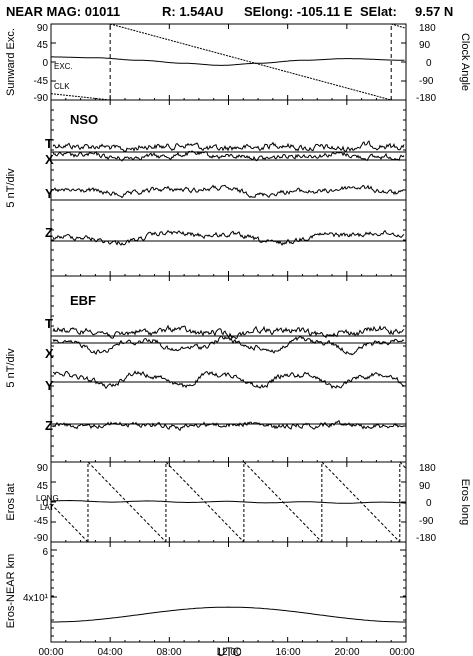 The height and width of the screenshot is (656, 473). Describe the element at coordinates (228, 146) in the screenshot. I see `nso-trace-t` at that location.